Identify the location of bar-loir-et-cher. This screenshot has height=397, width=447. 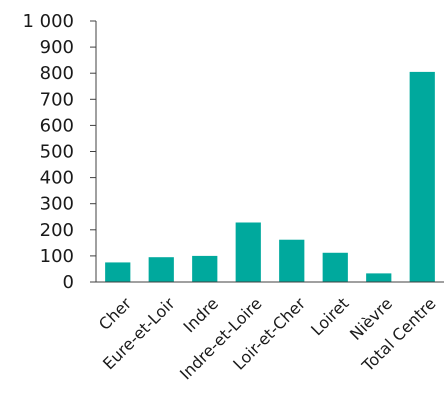
(292, 260).